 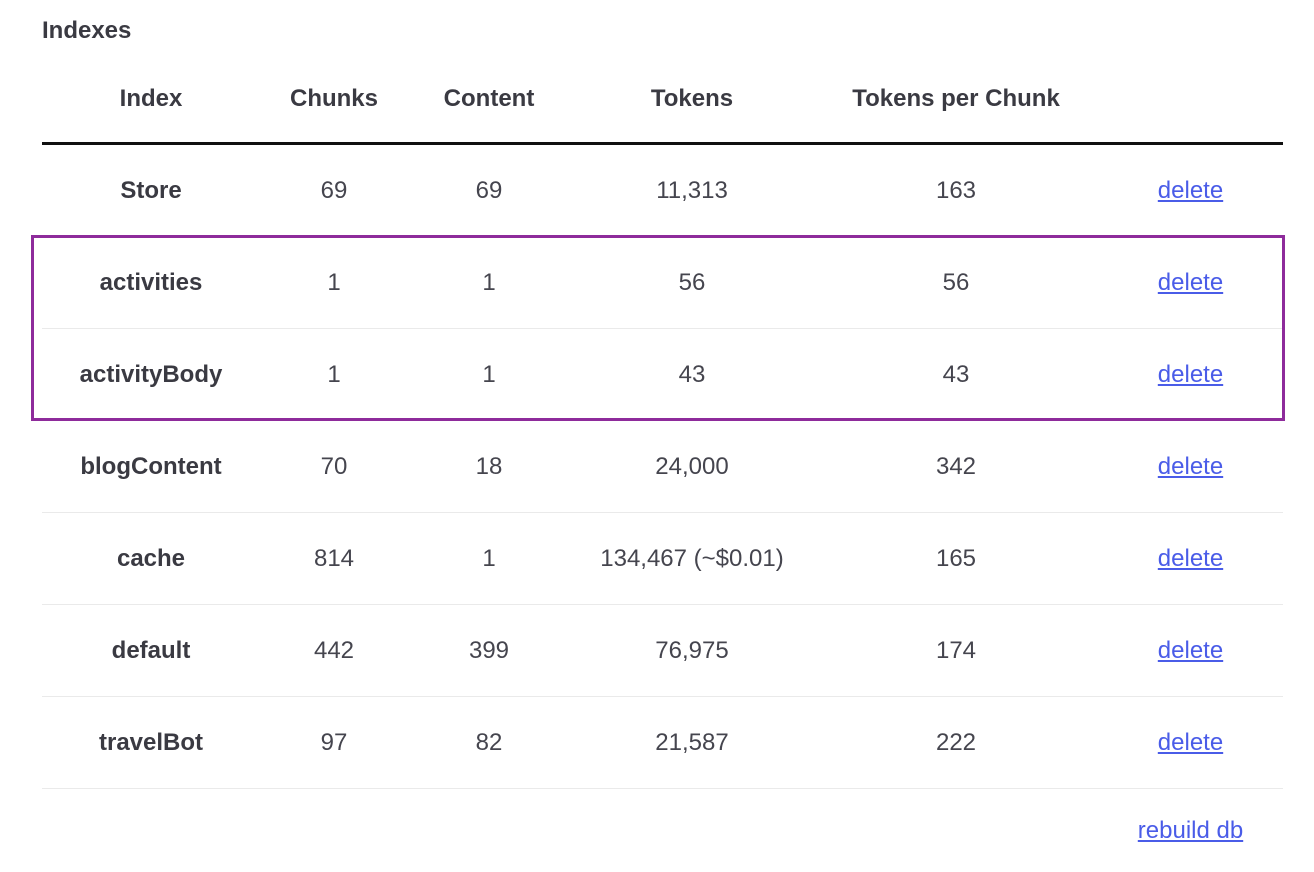 What do you see at coordinates (692, 190) in the screenshot?
I see `tokens-value: 11,313` at bounding box center [692, 190].